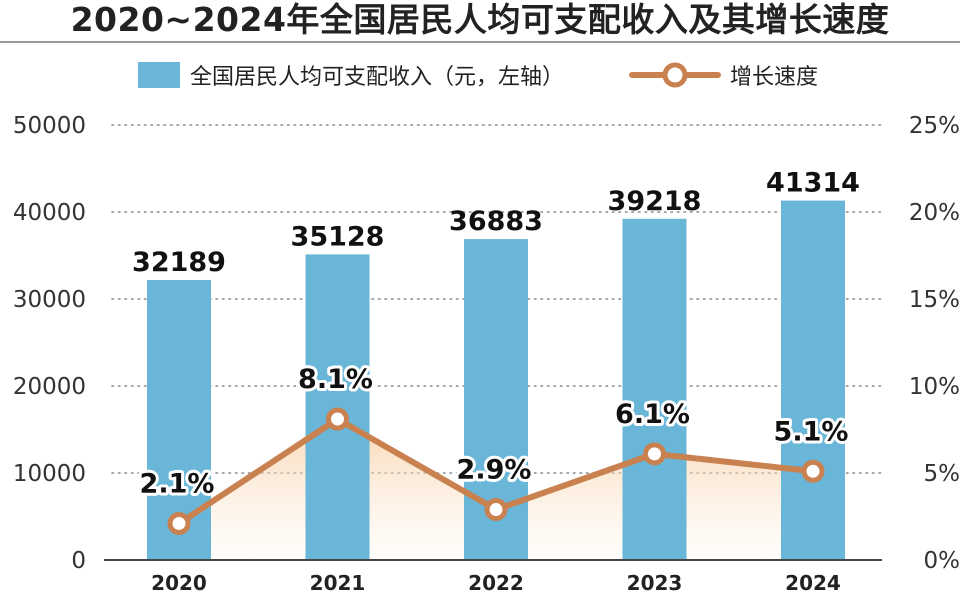  I want to click on left-axis-tick-label: 50000, so click(49, 126).